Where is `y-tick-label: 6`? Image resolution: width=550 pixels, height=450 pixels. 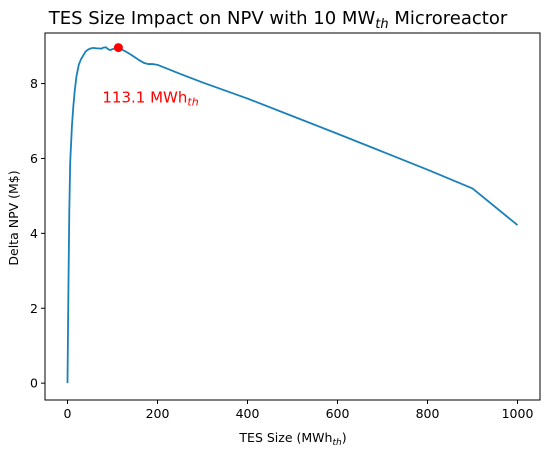
y-tick-label: 6 is located at coordinates (34, 158).